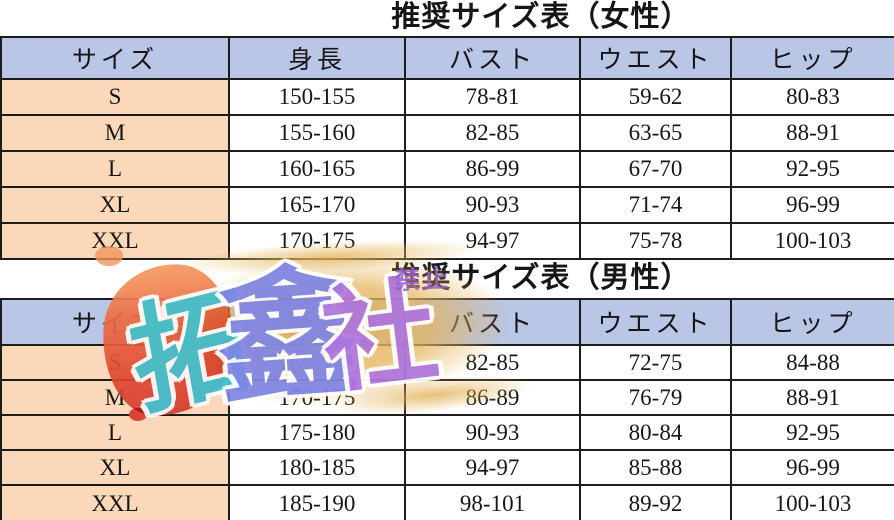 The image size is (894, 520). What do you see at coordinates (655, 133) in the screenshot?
I see `waist-cell: 63-65` at bounding box center [655, 133].